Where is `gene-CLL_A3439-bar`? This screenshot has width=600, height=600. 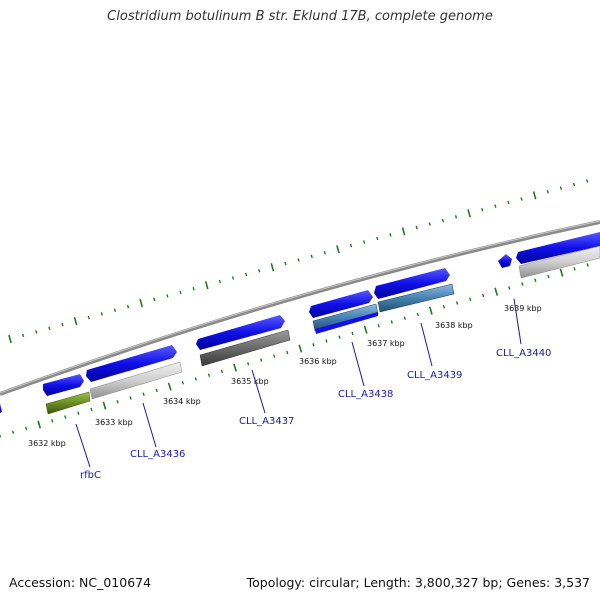 gene-CLL_A3439-bar is located at coordinates (416, 298).